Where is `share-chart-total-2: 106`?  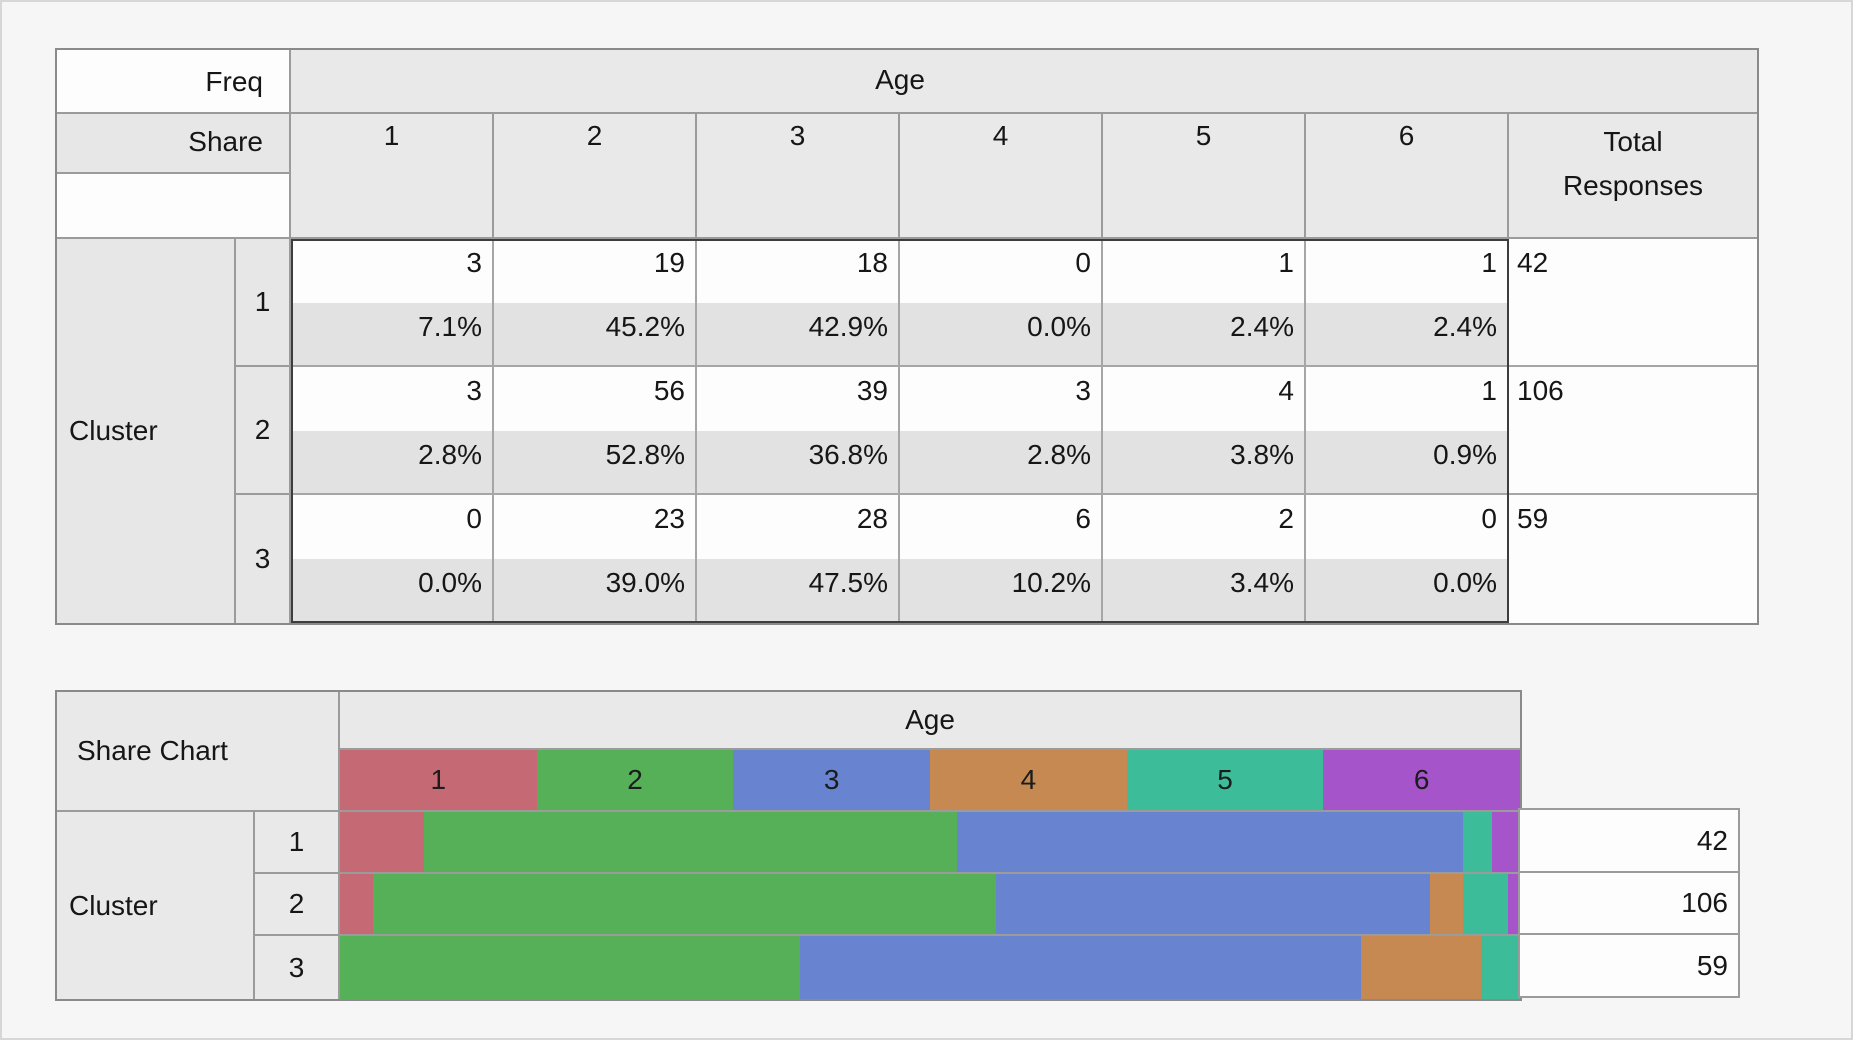 share-chart-total-2: 106 is located at coordinates (1629, 903).